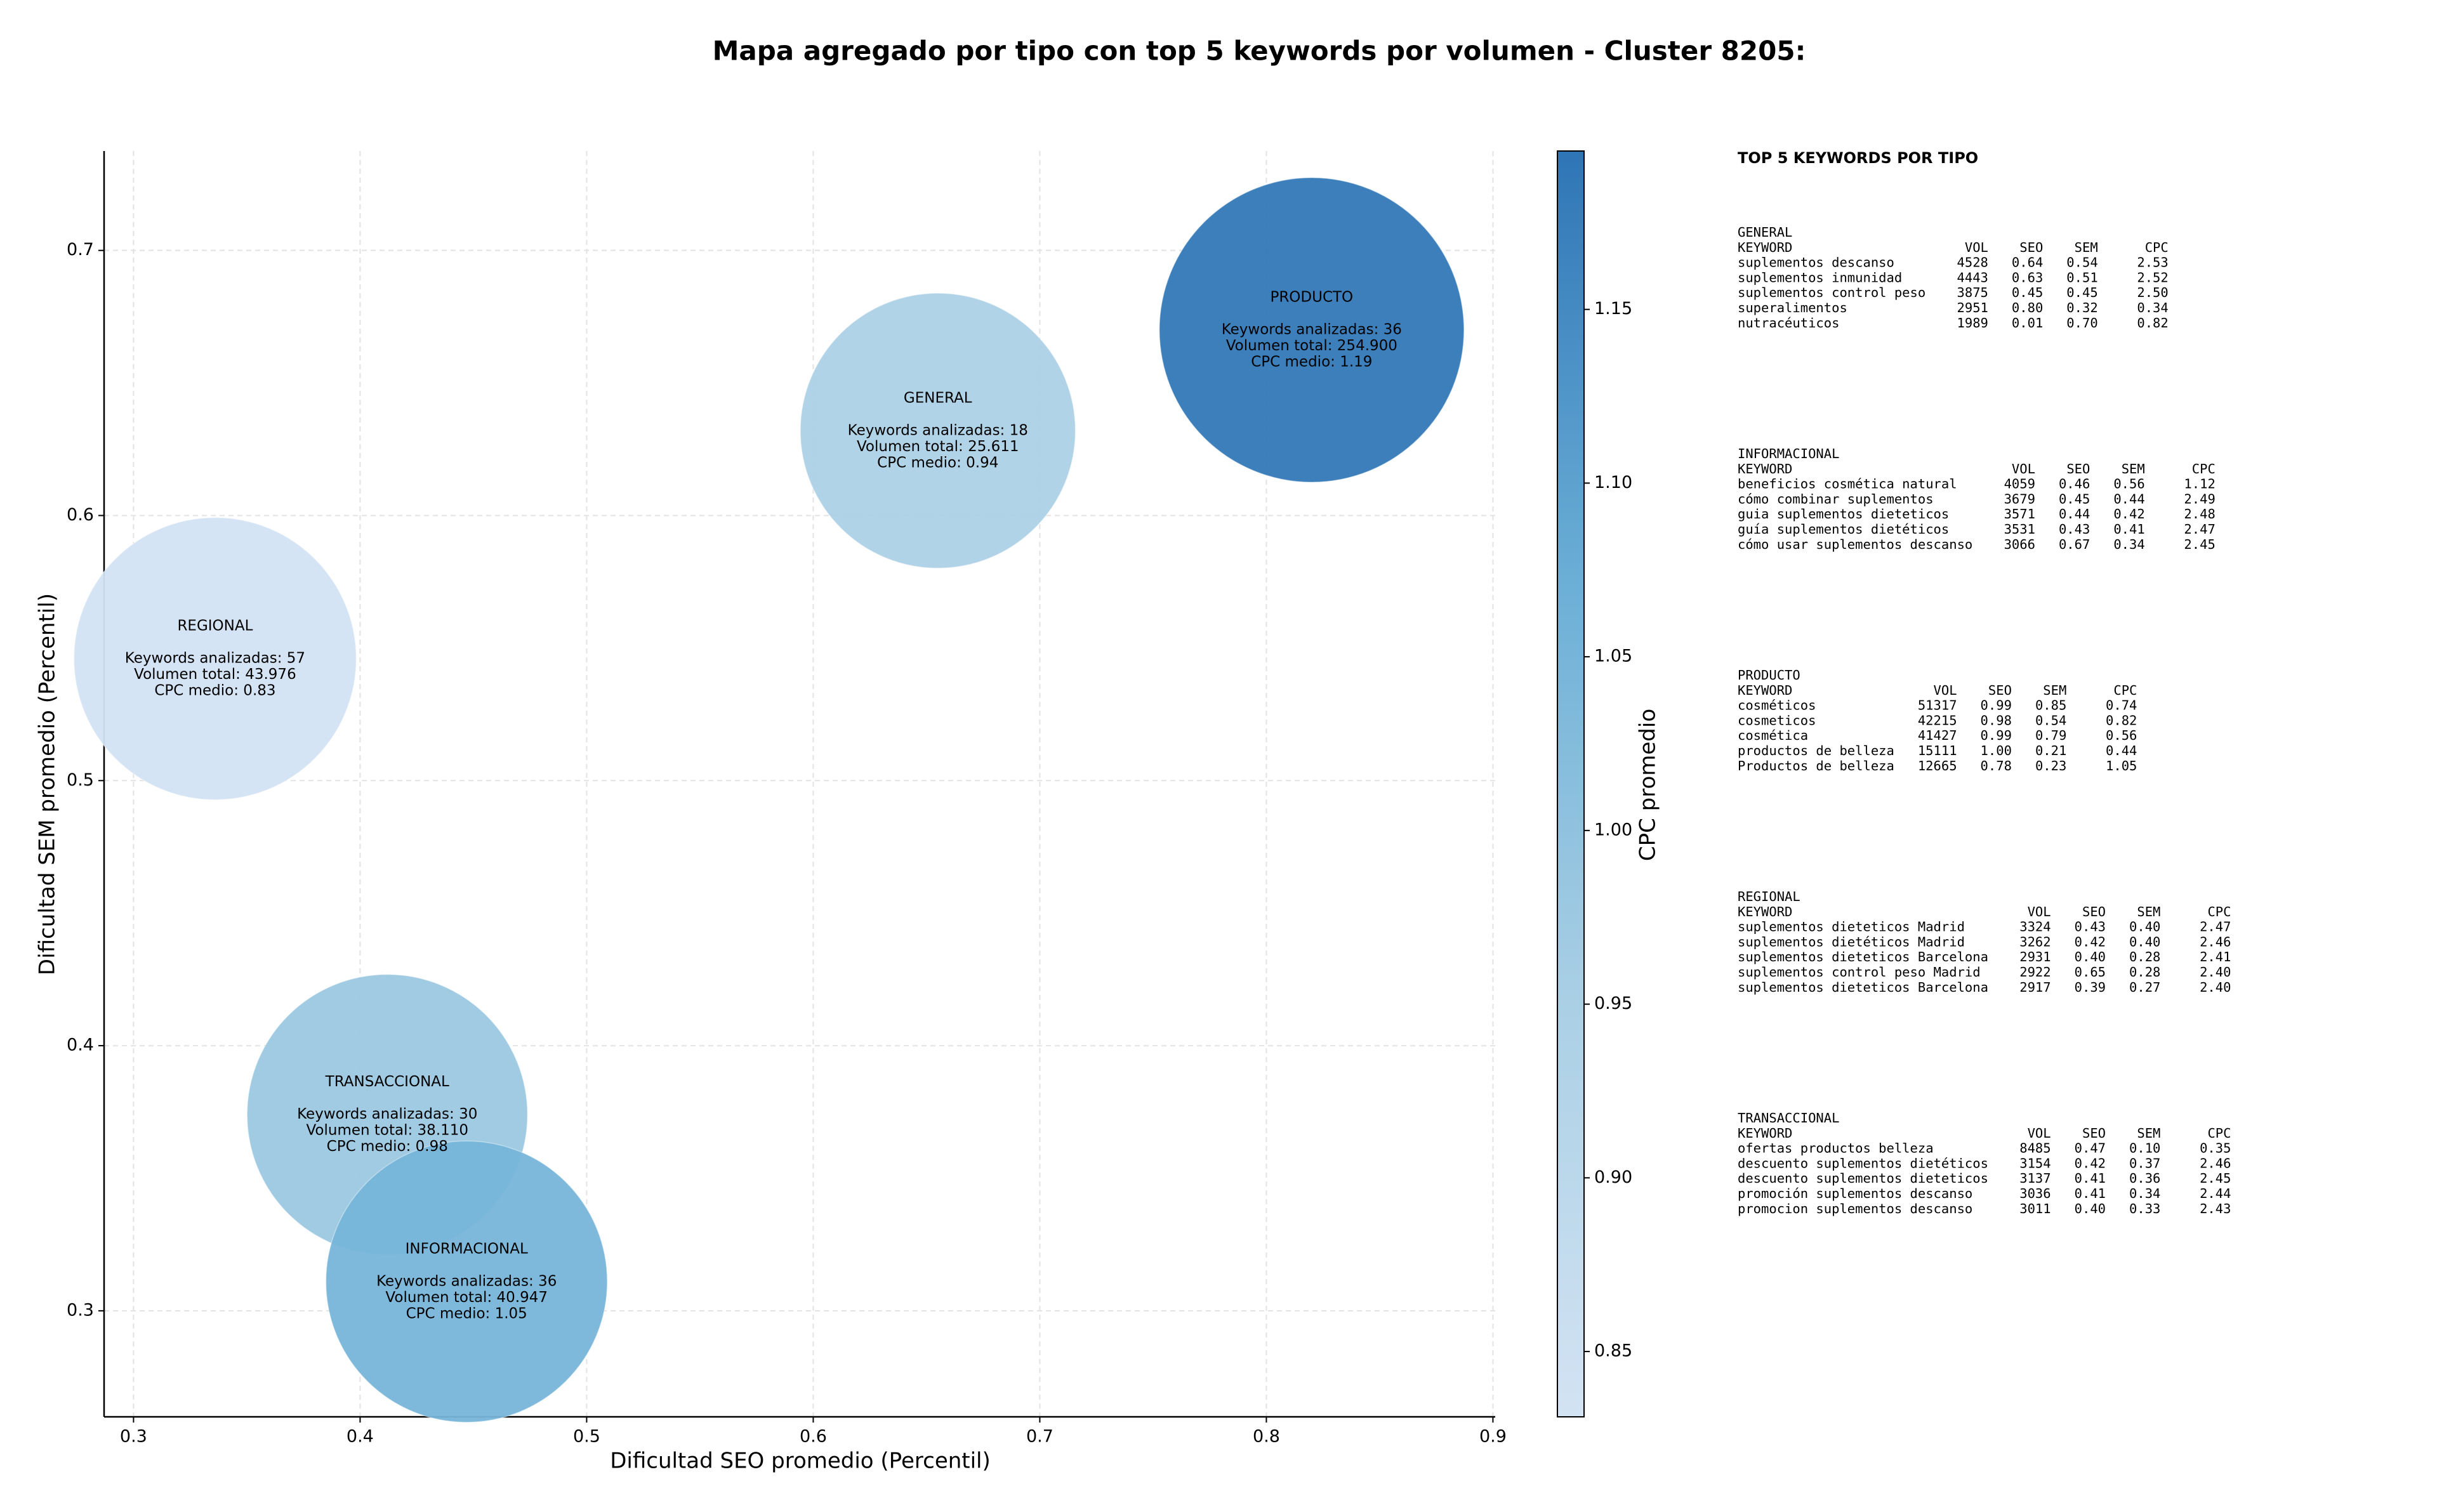 This screenshot has height=1512, width=2437. What do you see at coordinates (1571, 784) in the screenshot?
I see `colorbar` at bounding box center [1571, 784].